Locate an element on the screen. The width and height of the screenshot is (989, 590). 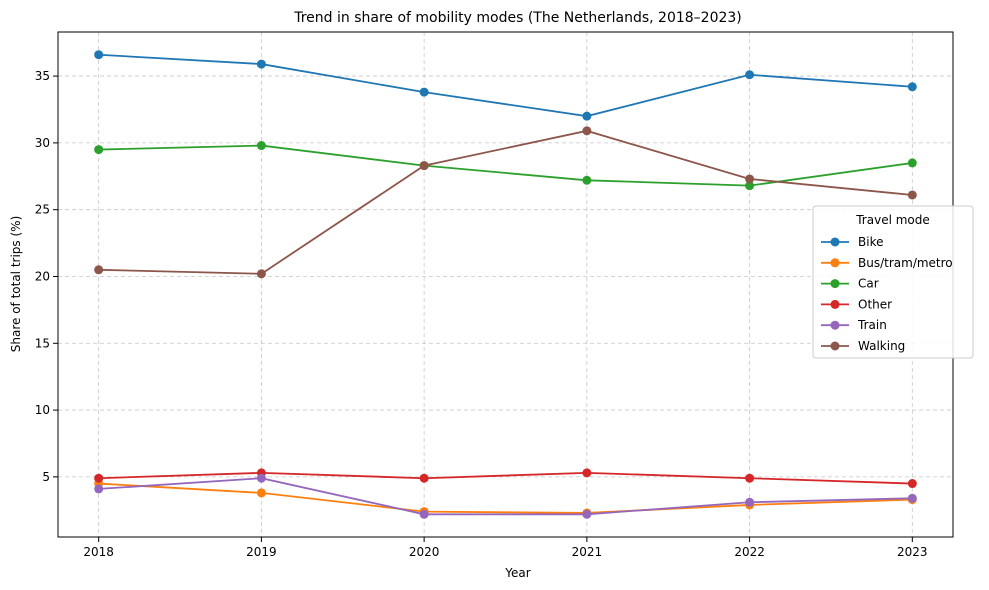
y-axis-label: Share of total trips (%) is located at coordinates (16, 284).